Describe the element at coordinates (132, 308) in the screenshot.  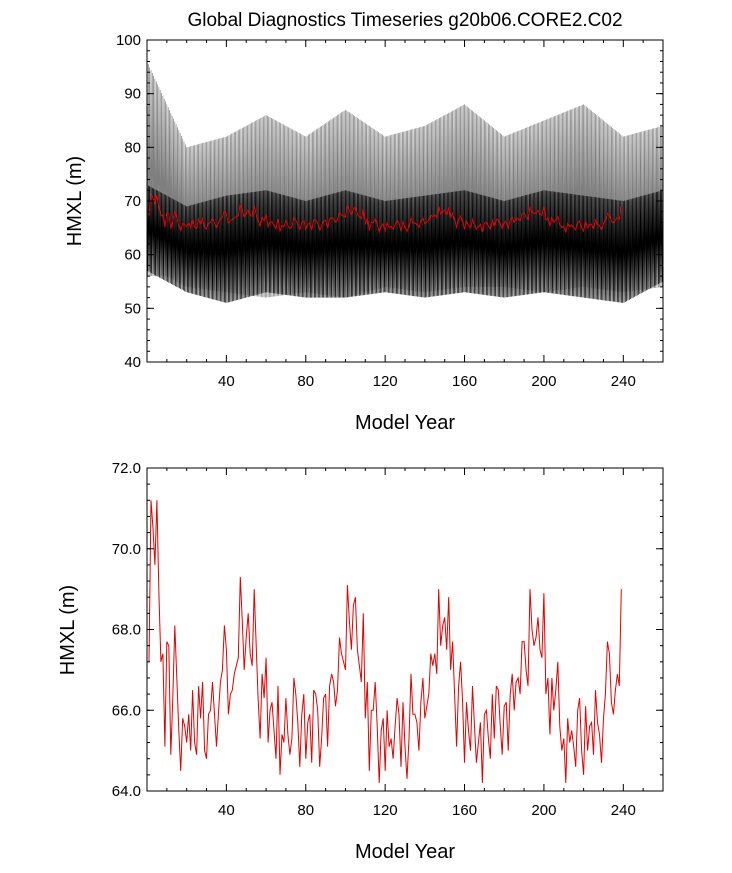
I see `y-tick-label: 50` at that location.